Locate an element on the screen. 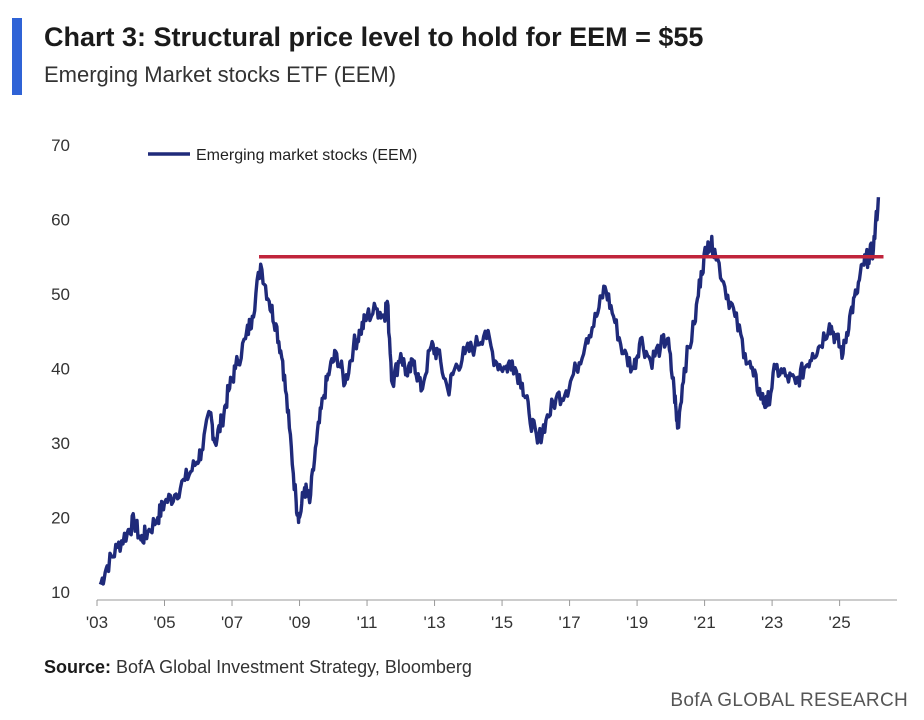  x-tick-label: '23 is located at coordinates (772, 622).